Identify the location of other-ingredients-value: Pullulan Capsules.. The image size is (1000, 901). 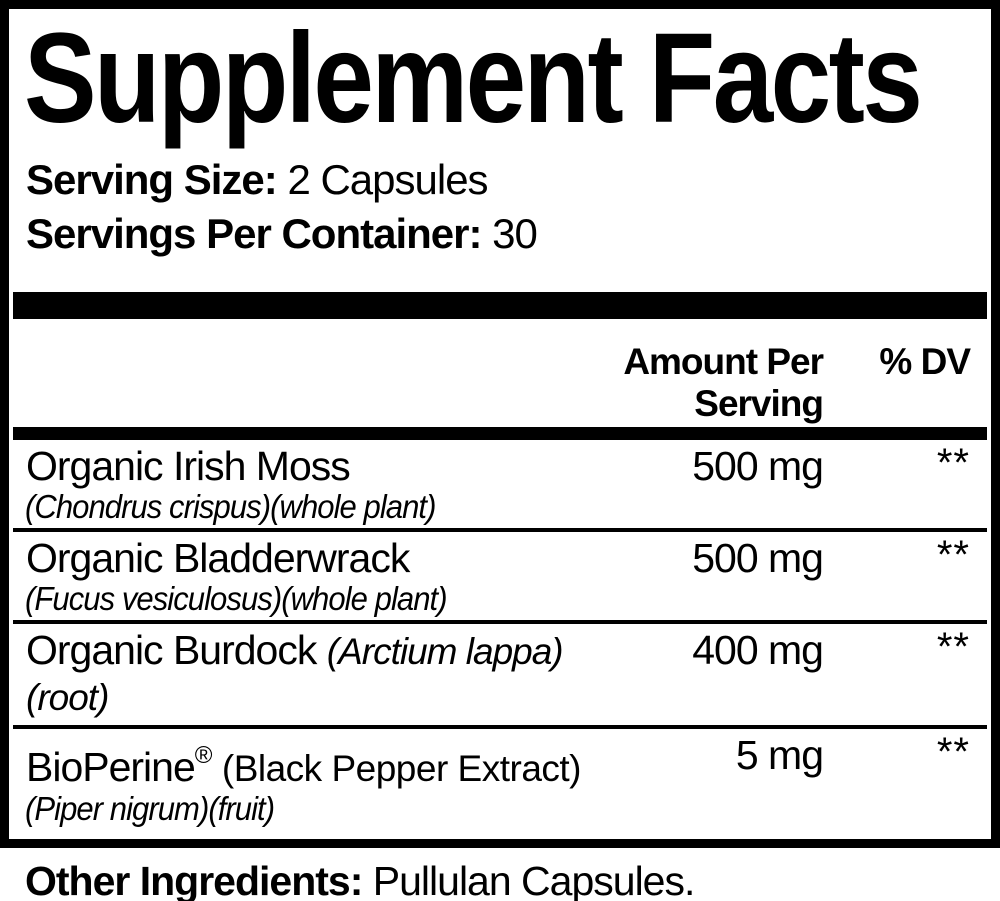
(534, 879).